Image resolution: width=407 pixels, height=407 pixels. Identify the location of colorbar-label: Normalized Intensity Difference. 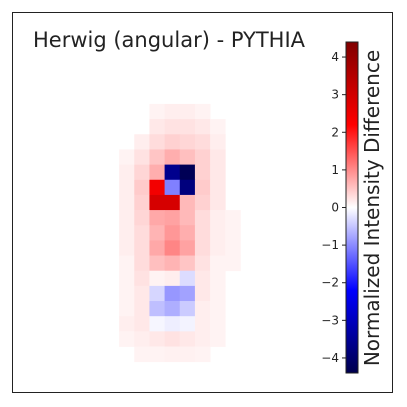
(372, 208).